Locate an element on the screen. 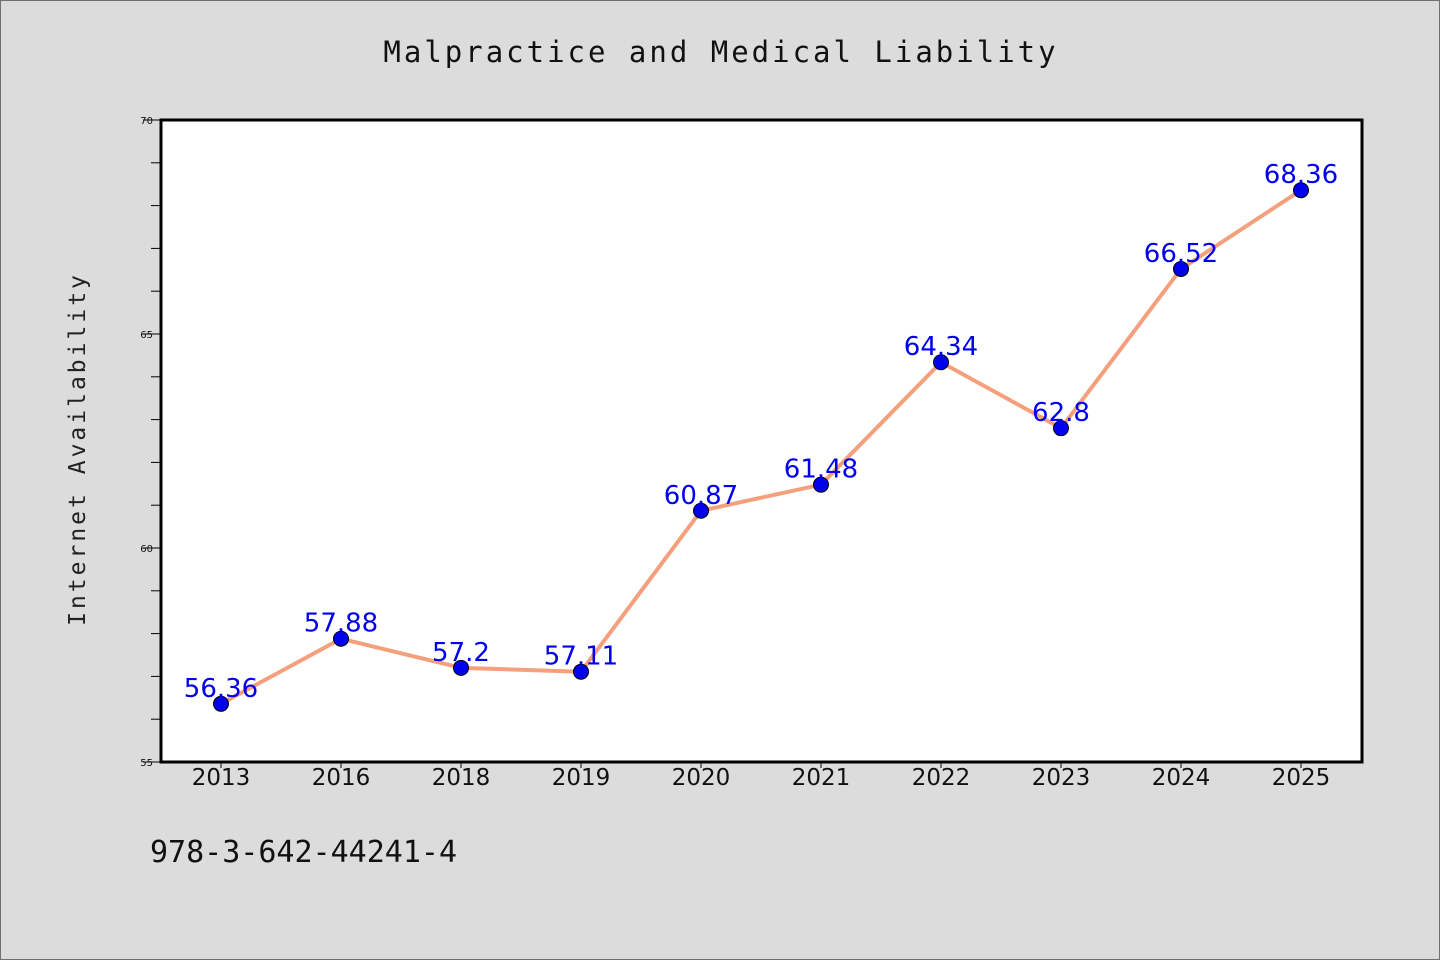 The height and width of the screenshot is (960, 1440). x-tick-label: 2025 is located at coordinates (1301, 778).